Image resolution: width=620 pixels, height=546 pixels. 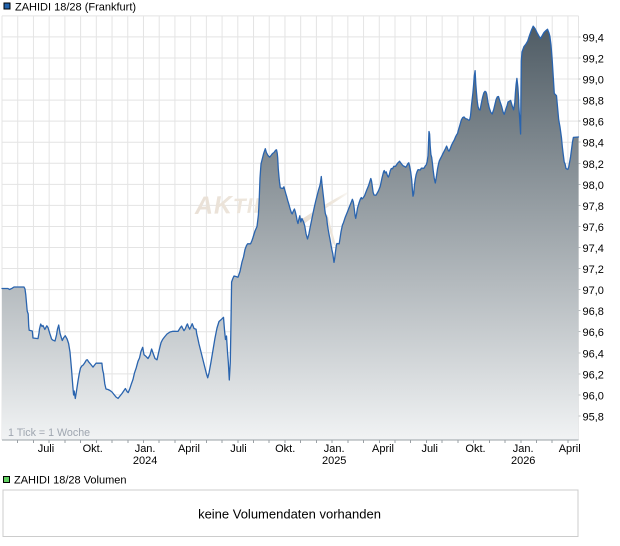 What do you see at coordinates (593, 291) in the screenshot?
I see `svg-text: 97,0` at bounding box center [593, 291].